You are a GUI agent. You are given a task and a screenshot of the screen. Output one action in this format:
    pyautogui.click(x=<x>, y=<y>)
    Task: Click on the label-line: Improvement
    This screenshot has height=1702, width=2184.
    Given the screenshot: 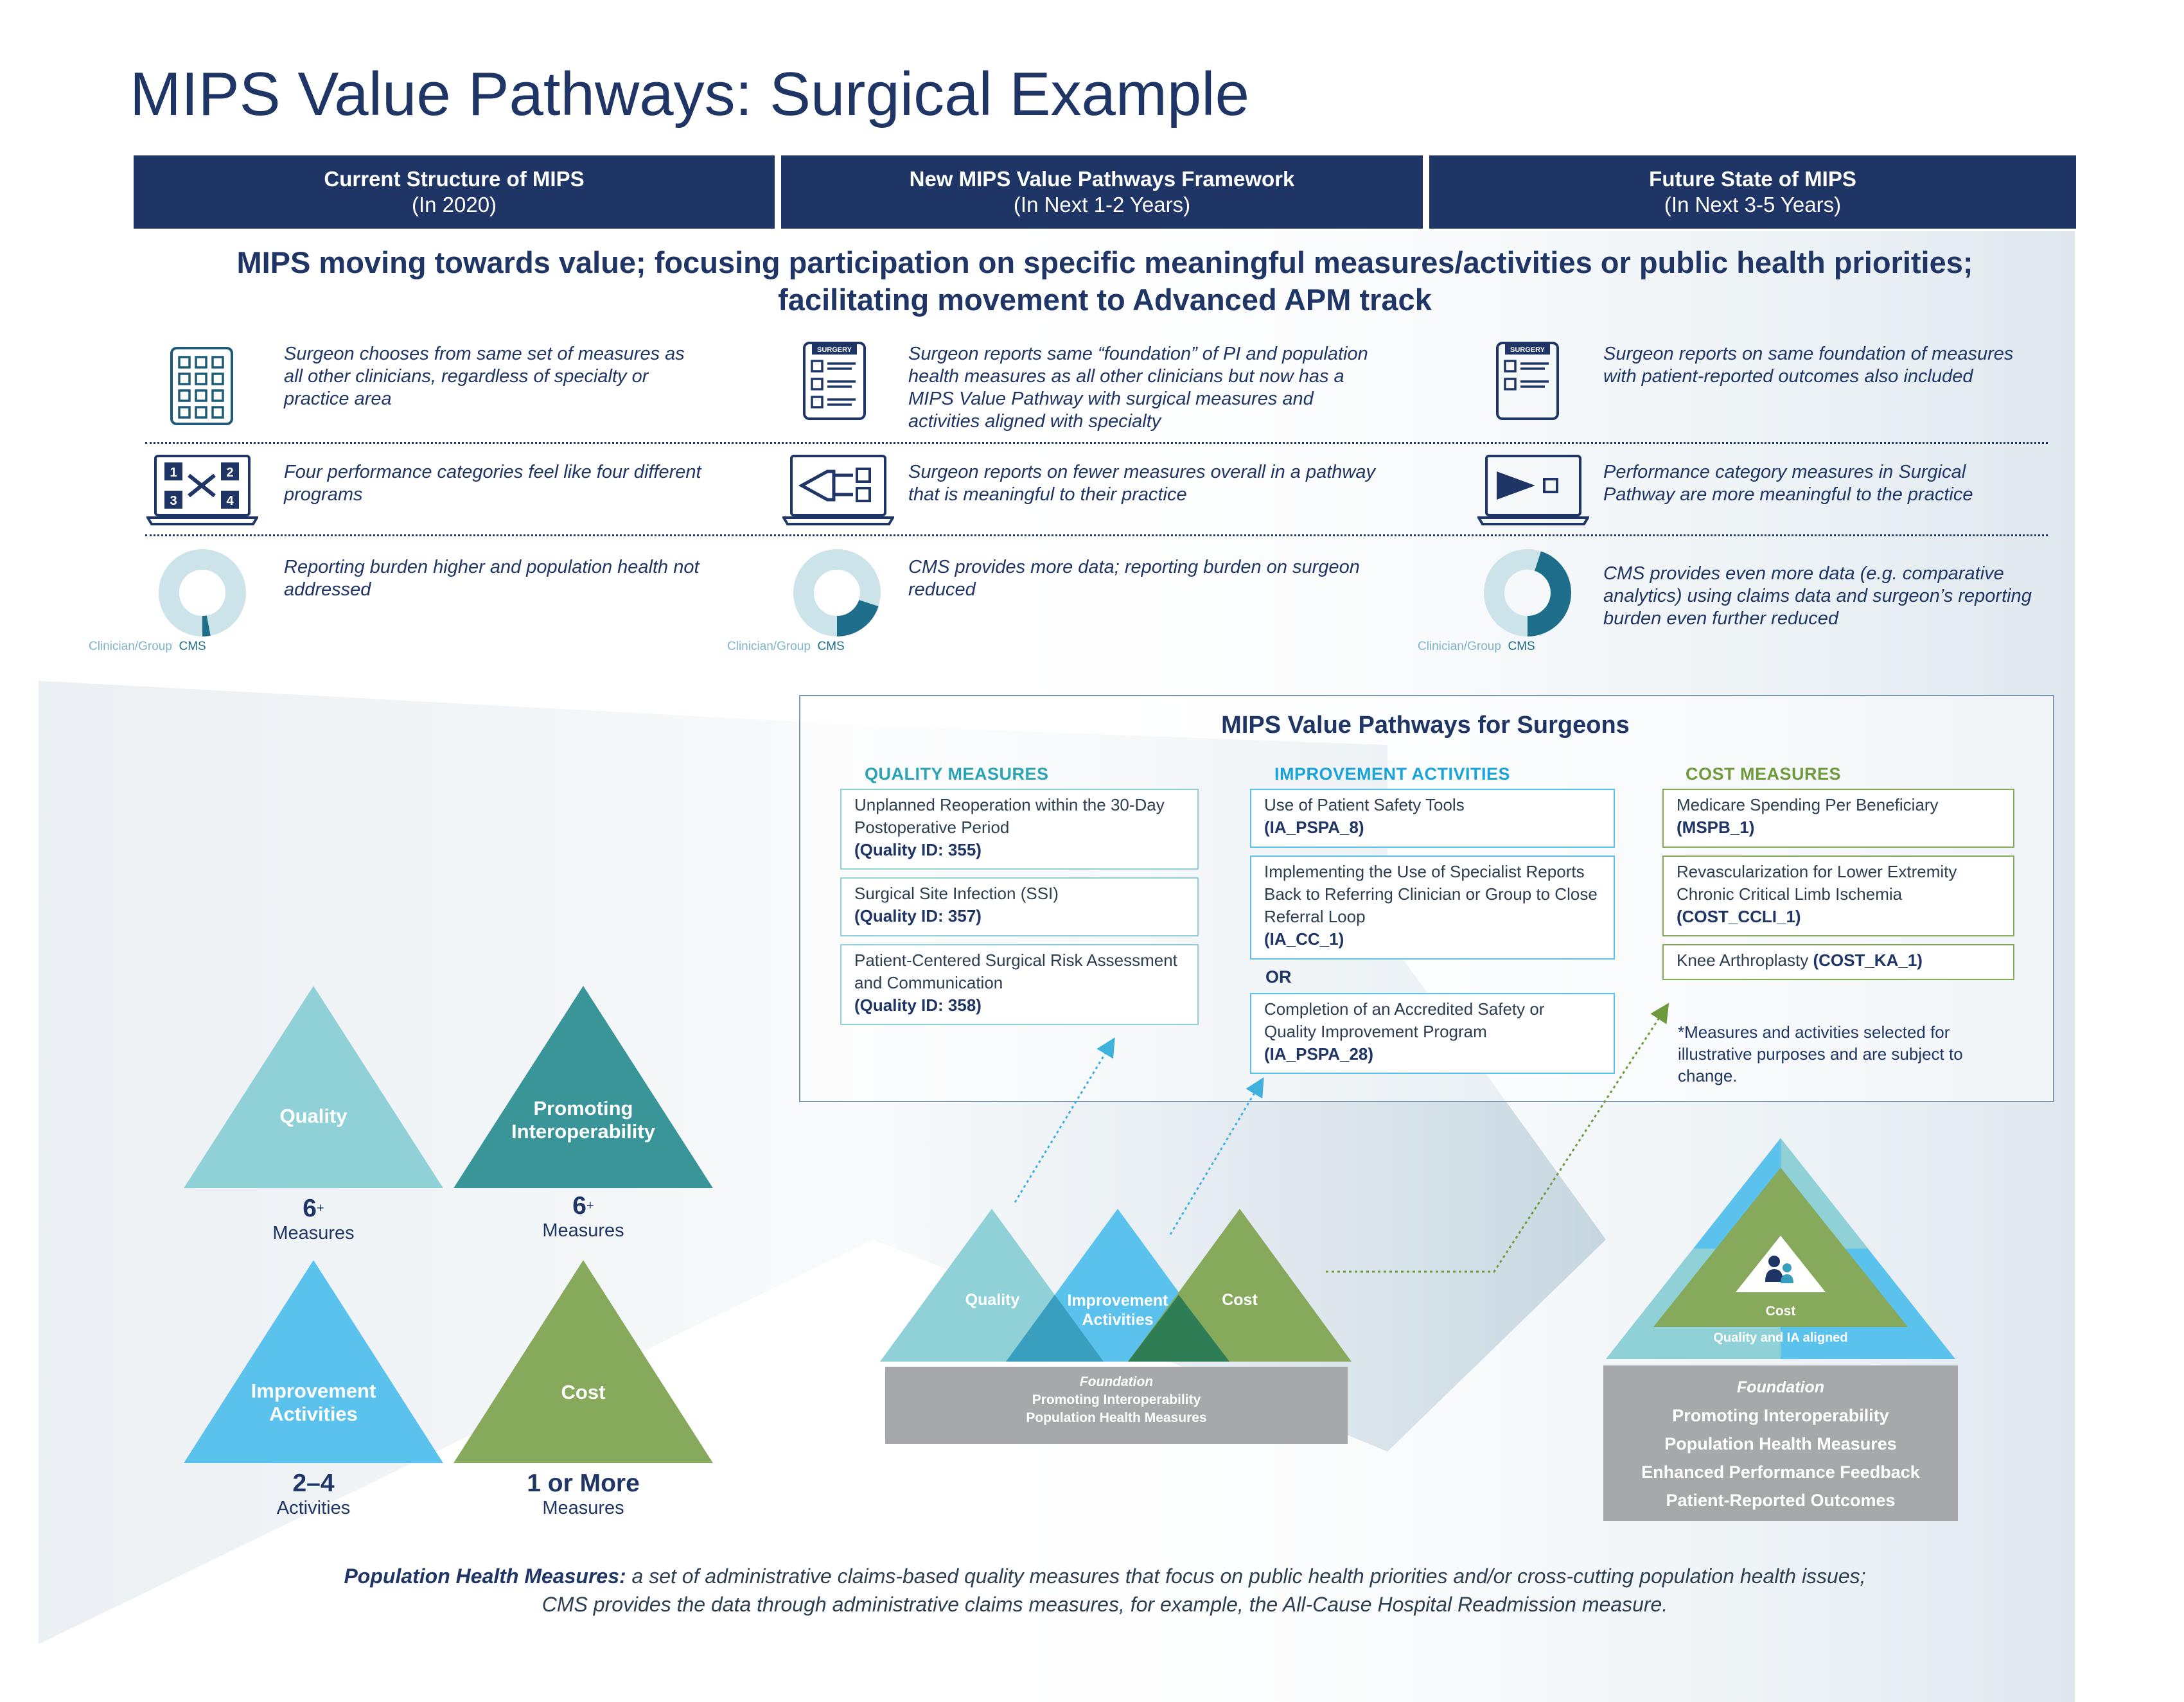 What is the action you would take?
    pyautogui.click(x=313, y=1391)
    